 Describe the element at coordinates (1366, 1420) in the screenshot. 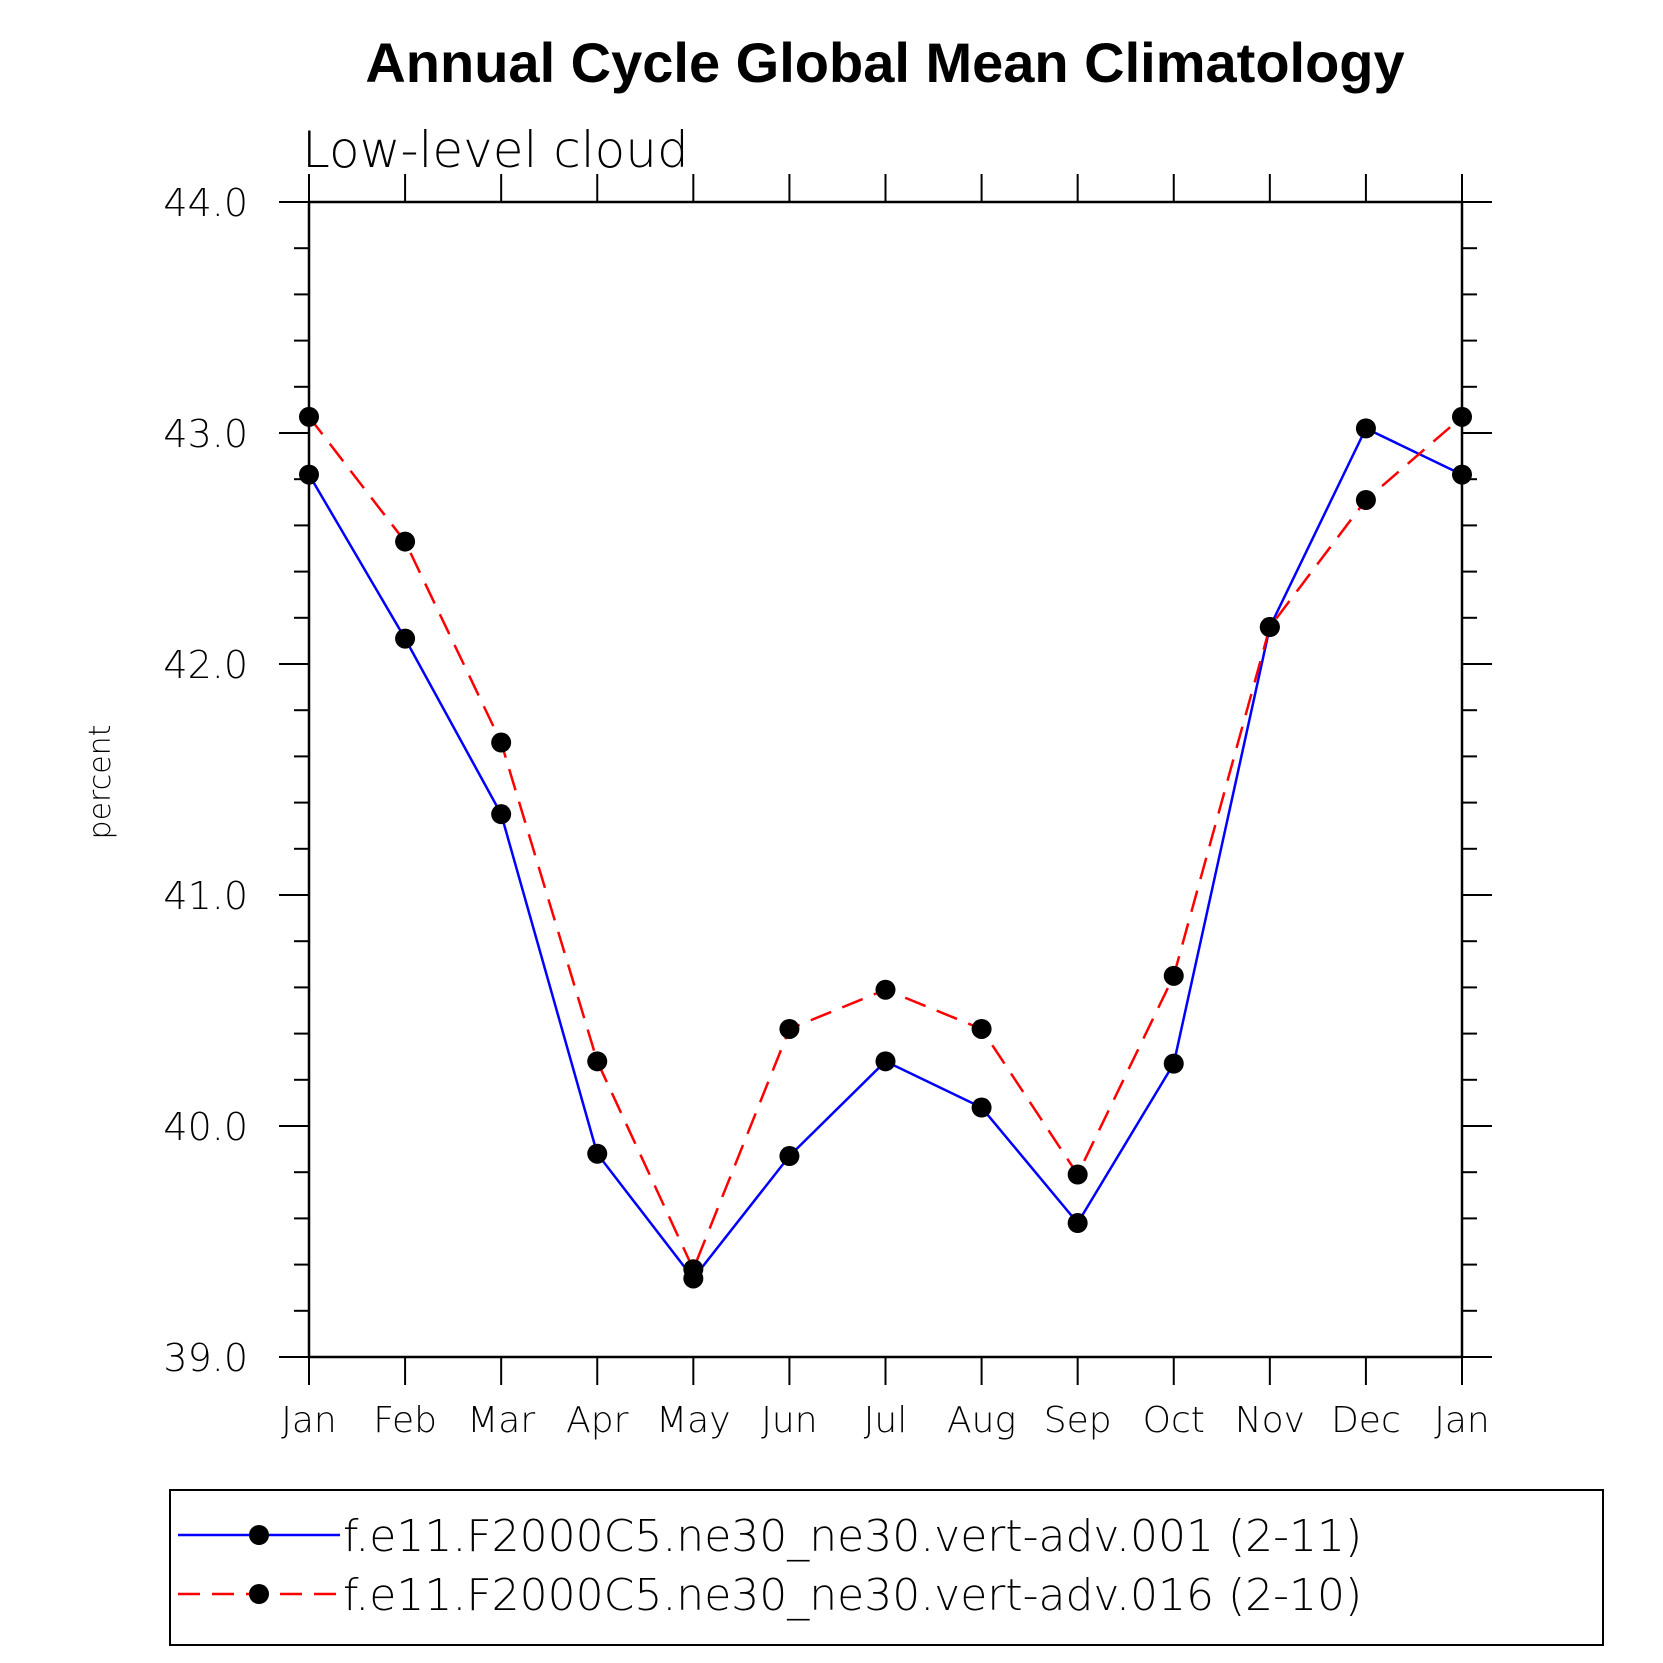

I see `x-tick-label: Dec` at that location.